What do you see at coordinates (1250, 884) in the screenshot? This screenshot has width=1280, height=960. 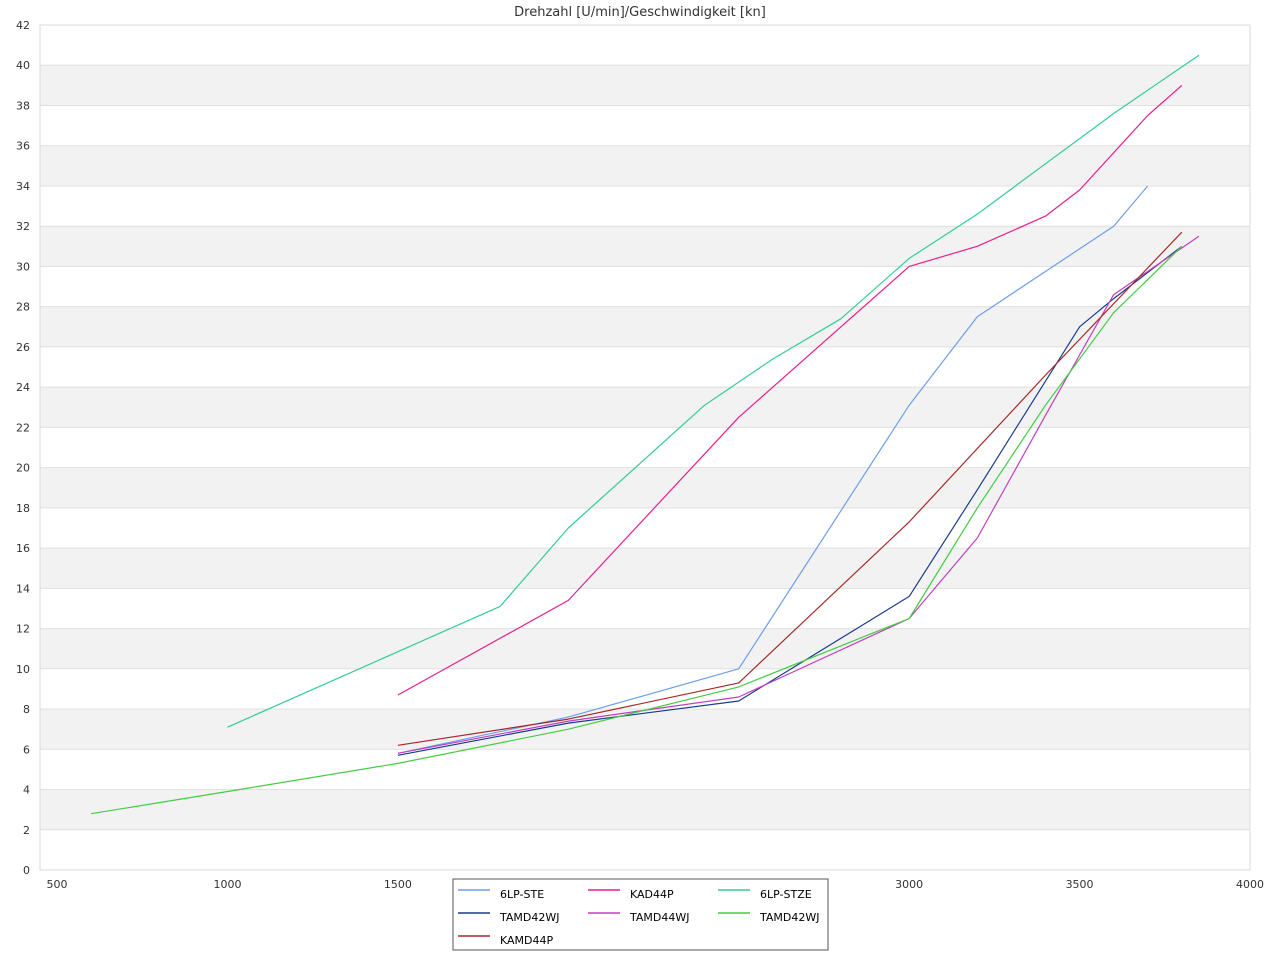 I see `x-tick-label: 4000` at bounding box center [1250, 884].